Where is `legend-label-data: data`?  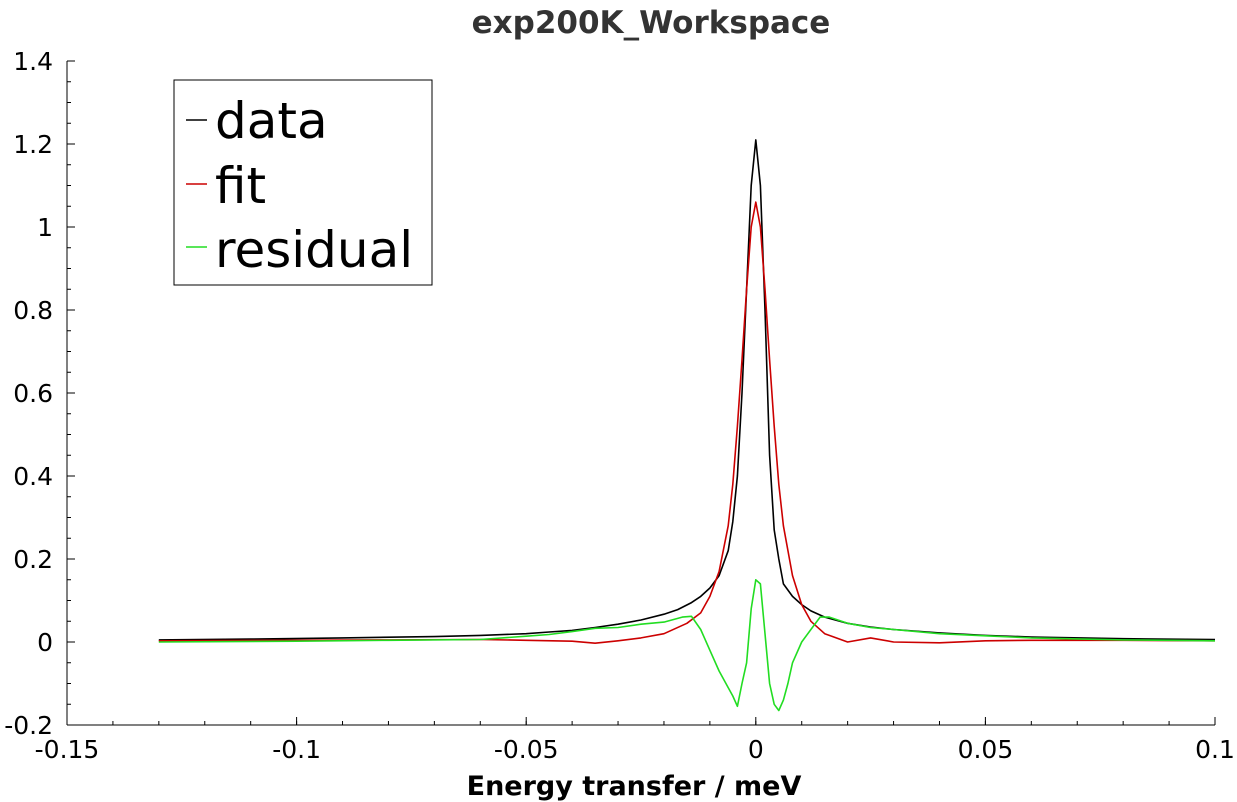 legend-label-data: data is located at coordinates (271, 121).